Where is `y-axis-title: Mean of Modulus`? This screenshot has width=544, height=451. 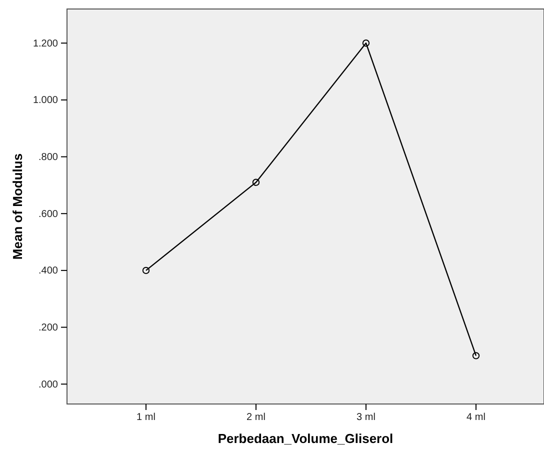
y-axis-title: Mean of Modulus is located at coordinates (17, 206).